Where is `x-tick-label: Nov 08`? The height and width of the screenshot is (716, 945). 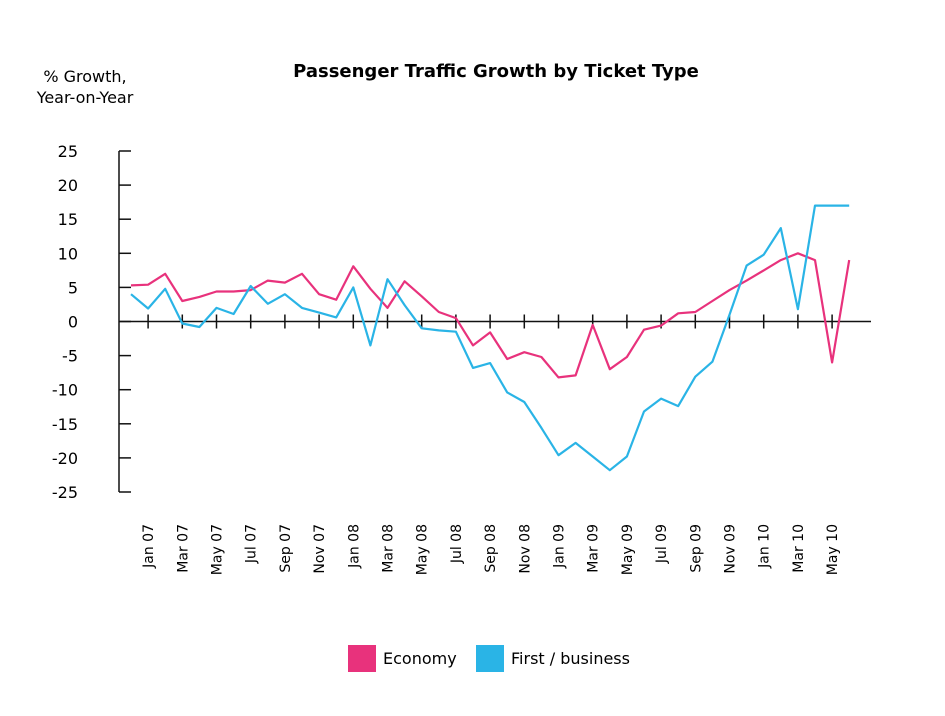 x-tick-label: Nov 08 is located at coordinates (525, 549).